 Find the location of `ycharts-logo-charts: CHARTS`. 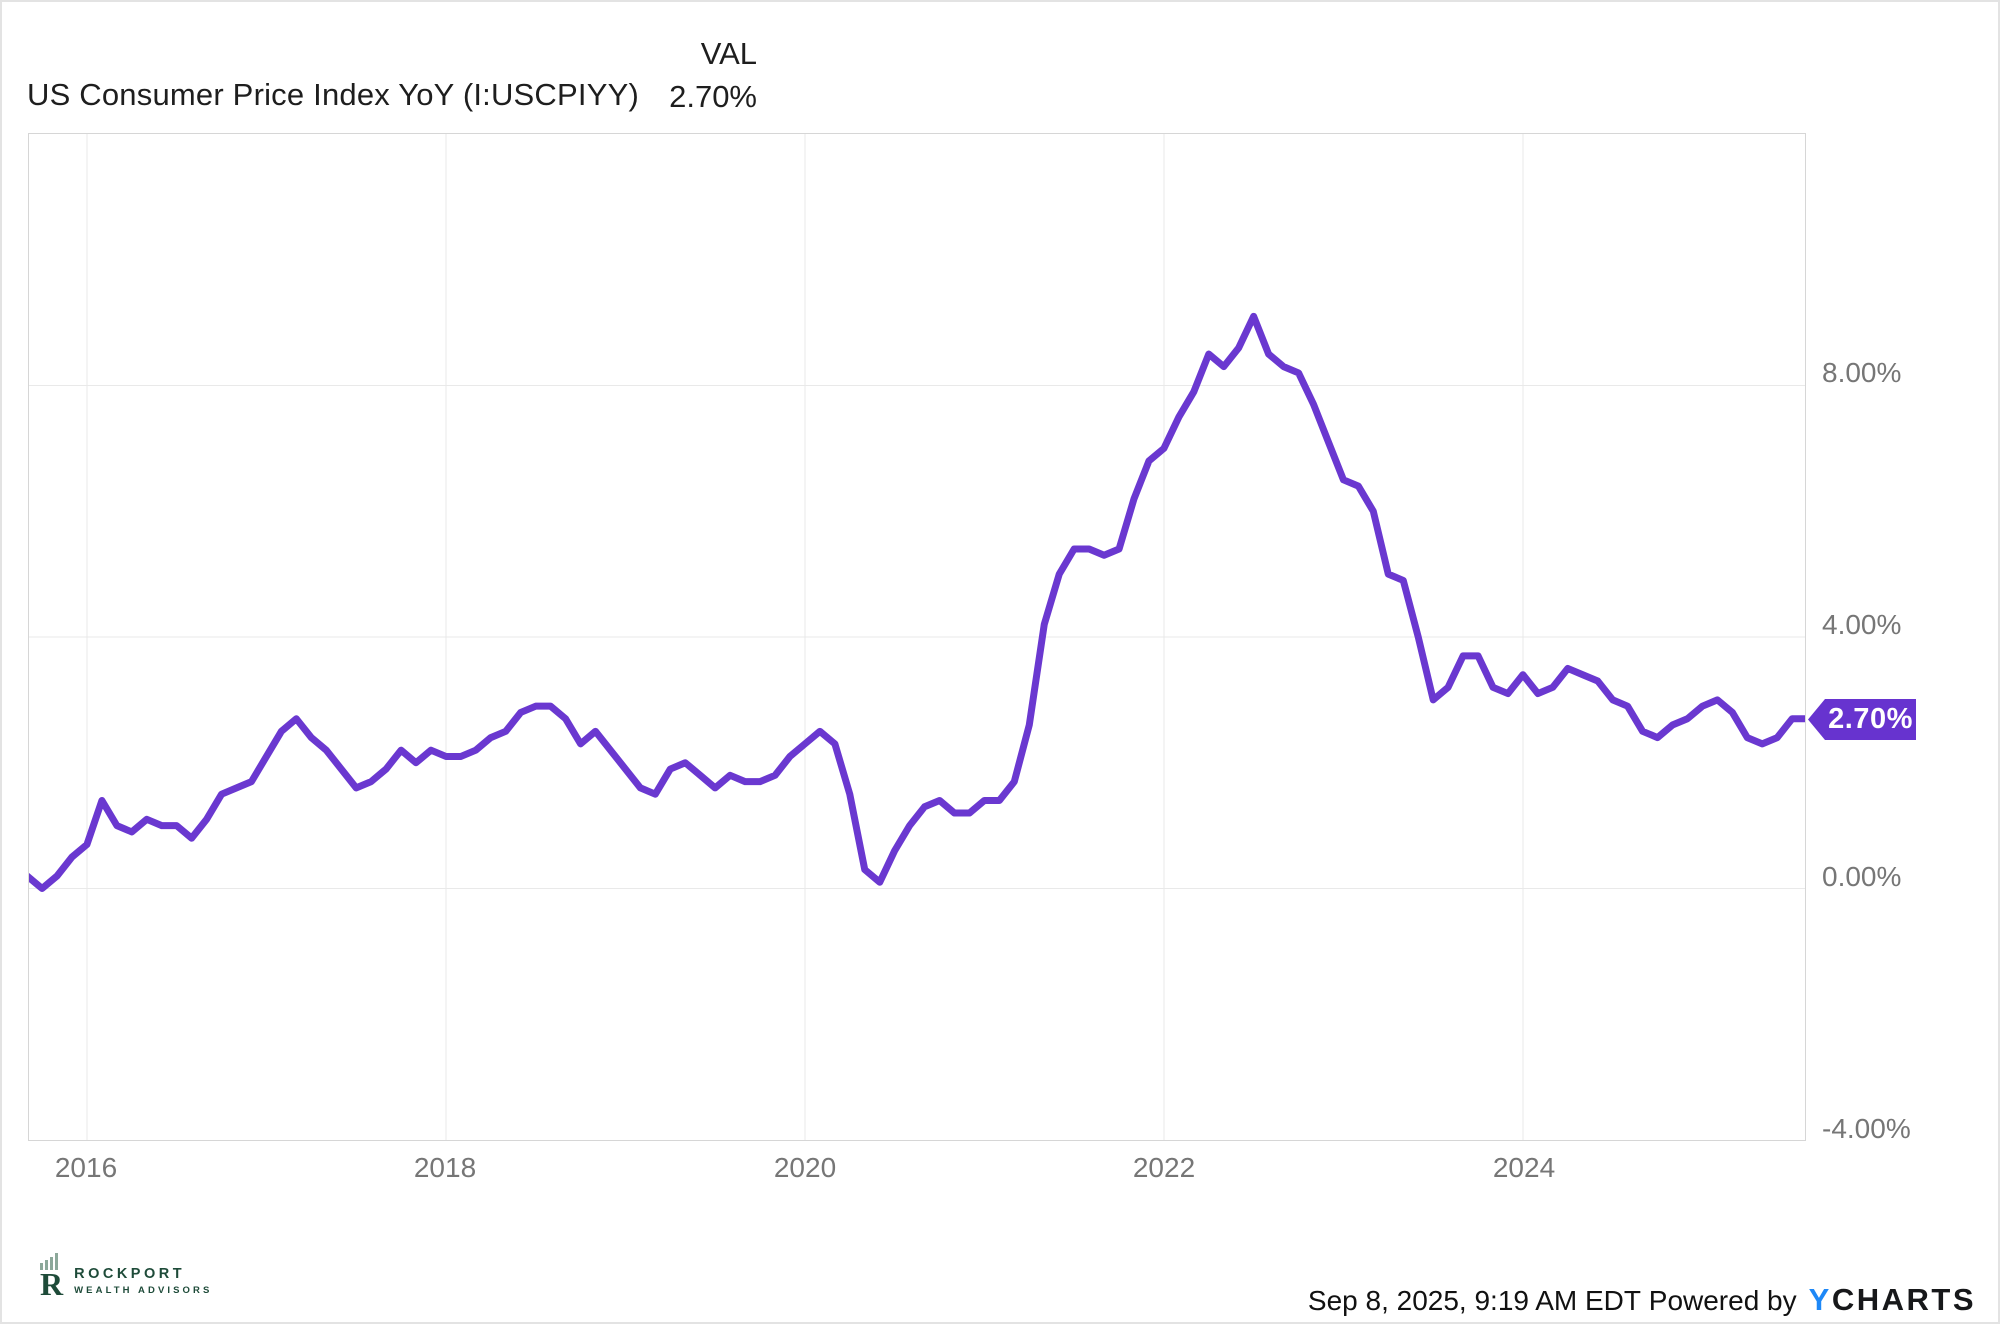

ycharts-logo-charts: CHARTS is located at coordinates (1903, 1299).